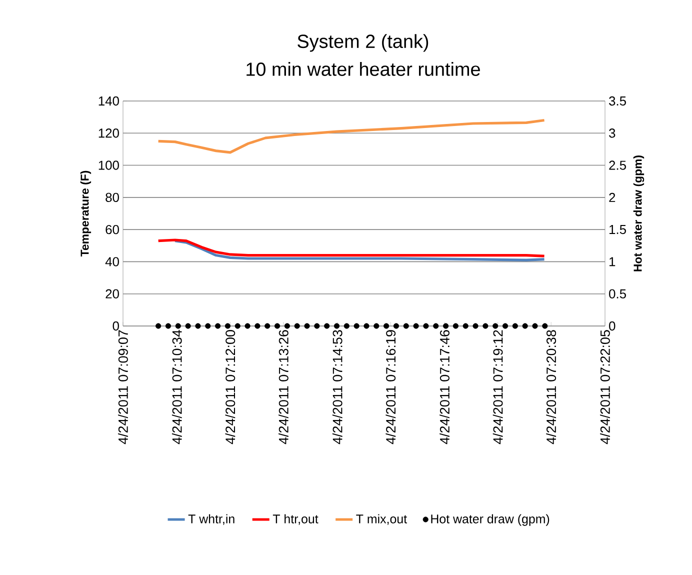 The image size is (692, 575). I want to click on x-tick-label: 4/24/2011 07:20:38, so click(551, 387).